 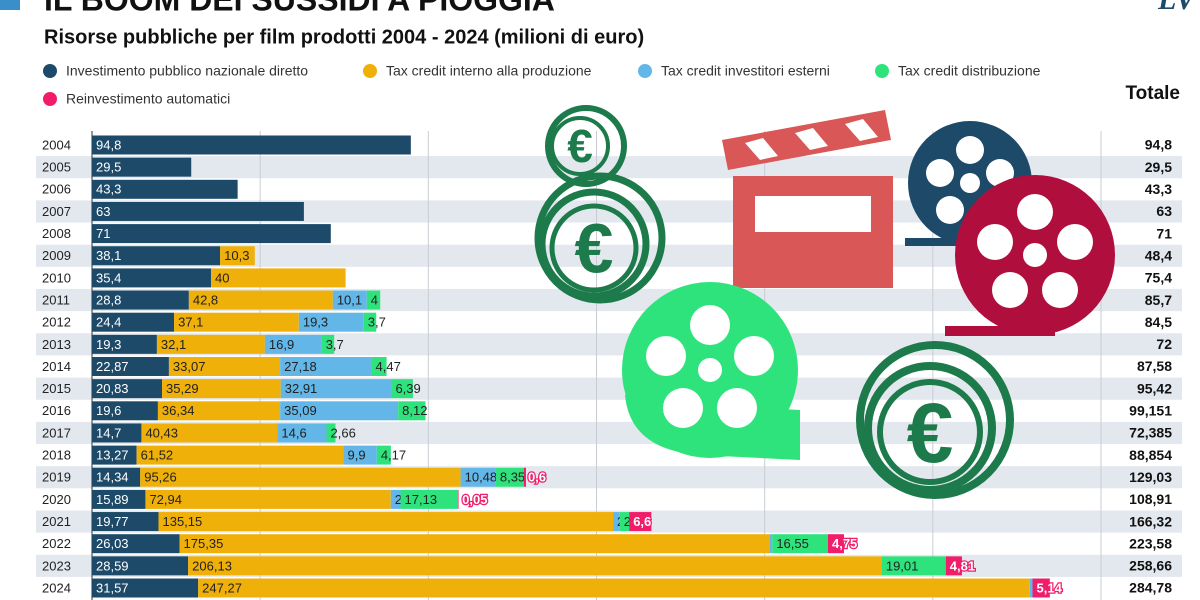 What do you see at coordinates (187, 71) in the screenshot?
I see `legend-label: Investimento pubblico nazionale diretto` at bounding box center [187, 71].